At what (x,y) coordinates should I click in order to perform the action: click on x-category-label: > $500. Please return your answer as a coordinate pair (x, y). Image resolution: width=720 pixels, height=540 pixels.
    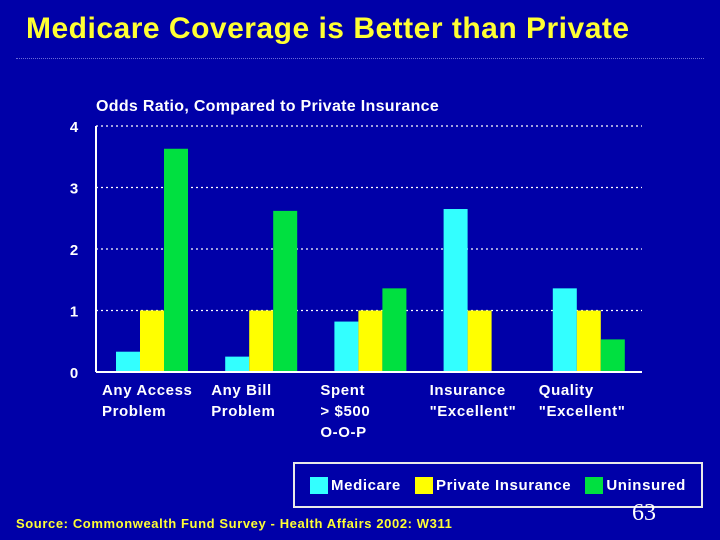
    Looking at the image, I should click on (345, 411).